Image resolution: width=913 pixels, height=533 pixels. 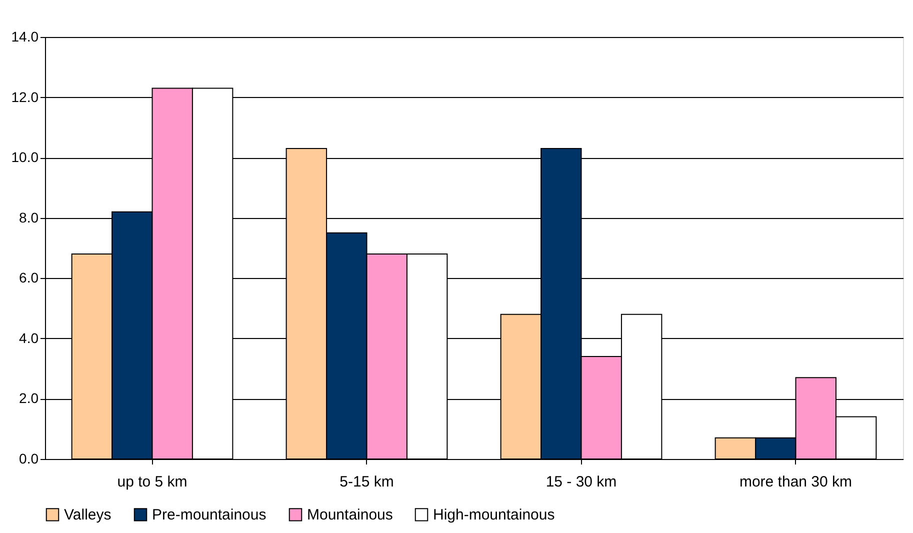 What do you see at coordinates (152, 482) in the screenshot?
I see `x-tick-label: up to 5 km` at bounding box center [152, 482].